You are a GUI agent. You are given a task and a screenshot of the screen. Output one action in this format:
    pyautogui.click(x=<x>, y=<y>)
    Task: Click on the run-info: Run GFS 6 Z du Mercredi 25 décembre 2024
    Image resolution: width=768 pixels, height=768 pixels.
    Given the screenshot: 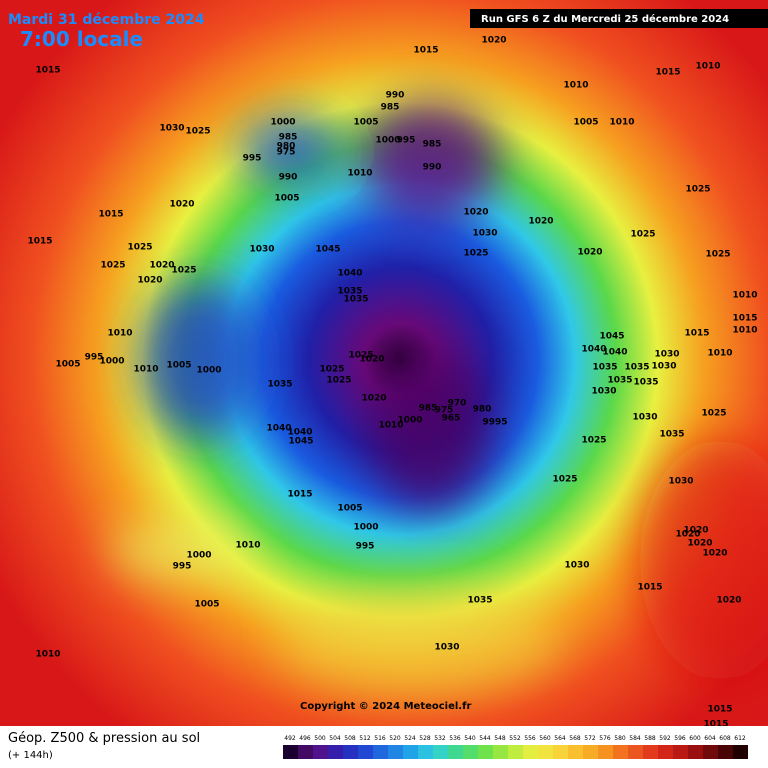 What is the action you would take?
    pyautogui.click(x=605, y=19)
    